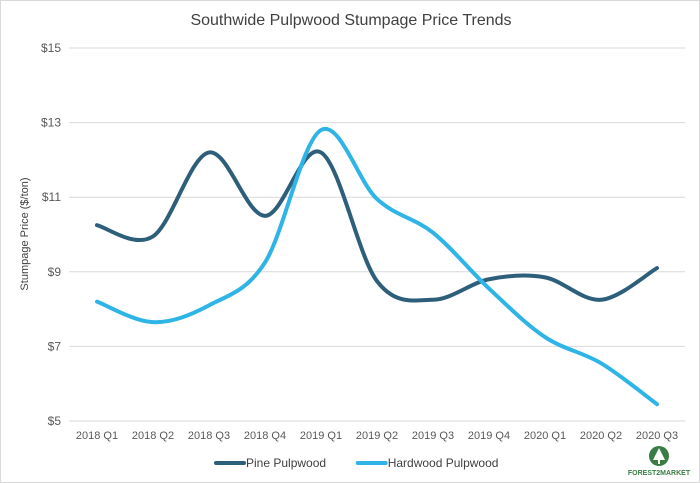 This screenshot has height=483, width=700. Describe the element at coordinates (659, 456) in the screenshot. I see `tree-icon` at that location.